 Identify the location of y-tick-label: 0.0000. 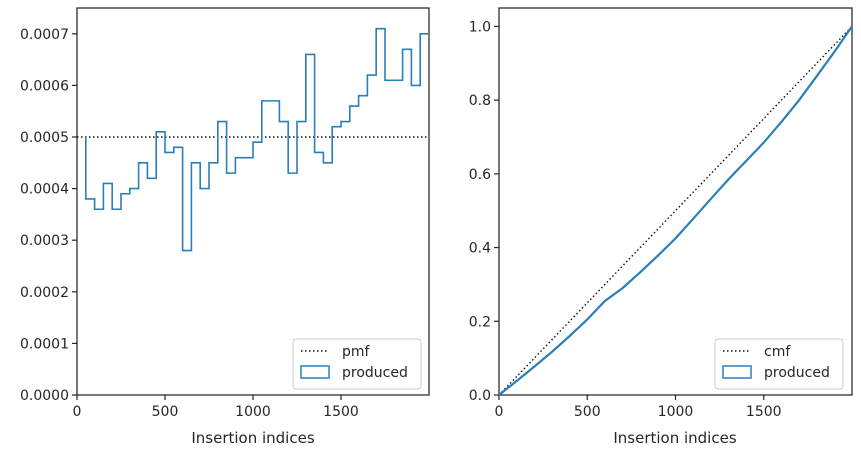
(44, 396).